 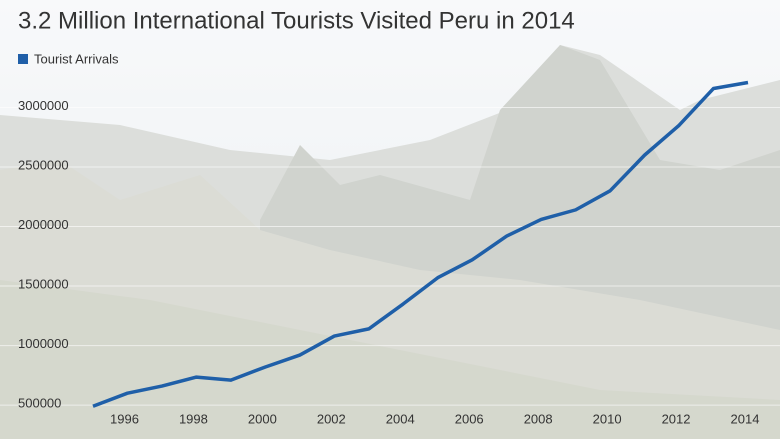 What do you see at coordinates (39, 403) in the screenshot?
I see `y-tick-label: 500000` at bounding box center [39, 403].